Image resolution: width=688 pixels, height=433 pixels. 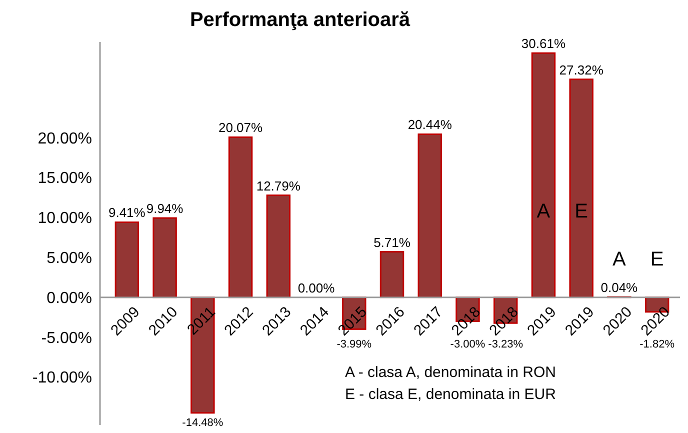 What do you see at coordinates (506, 344) in the screenshot?
I see `data-label: -3.23%` at bounding box center [506, 344].